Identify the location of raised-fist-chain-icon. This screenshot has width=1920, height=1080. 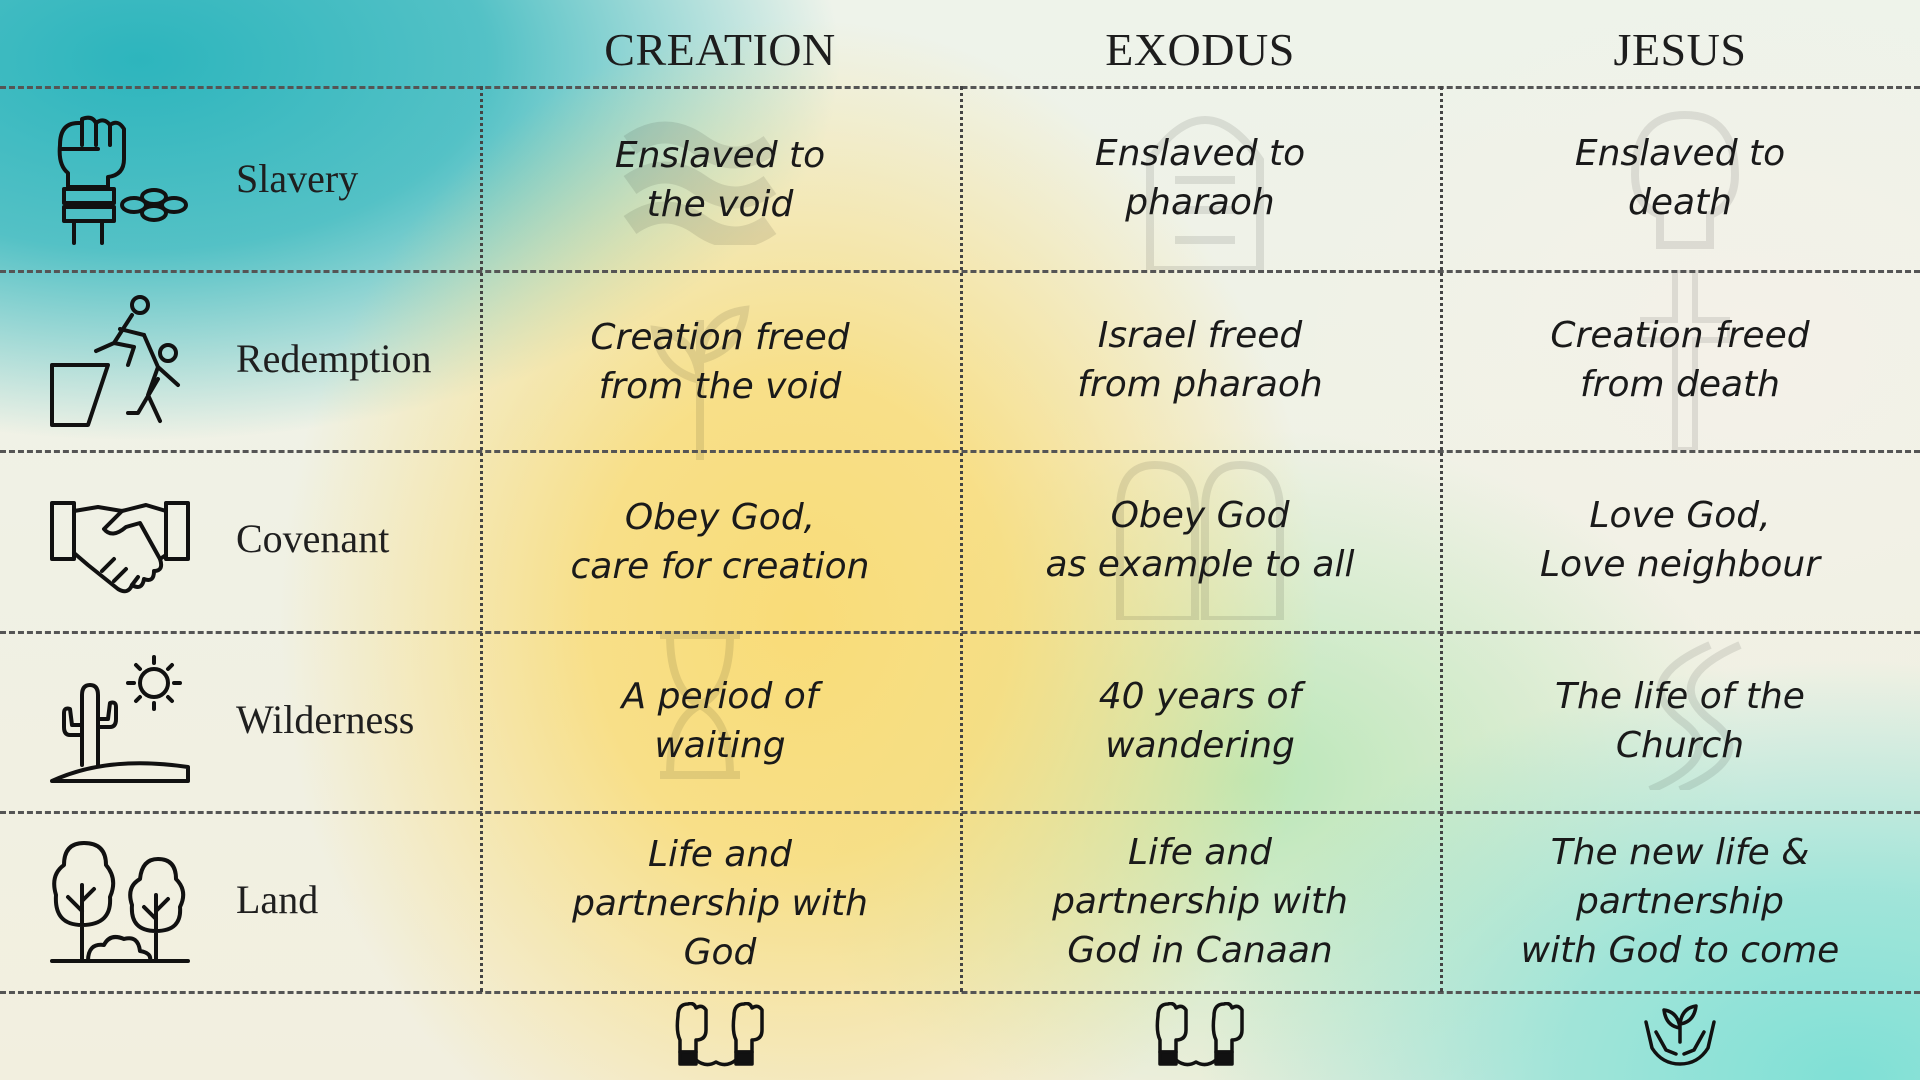
(120, 181).